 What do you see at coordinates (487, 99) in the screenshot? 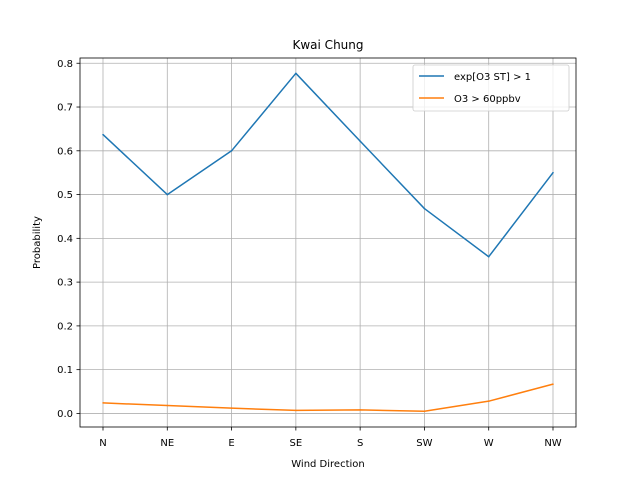
I see `legend-label-series-2: O3 > 60ppbv` at bounding box center [487, 99].